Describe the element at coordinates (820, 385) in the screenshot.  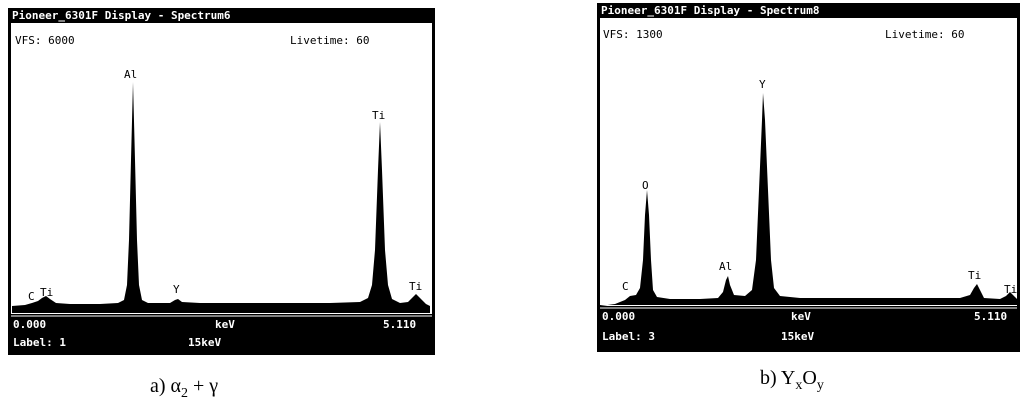
I see `caption-sub: y` at that location.